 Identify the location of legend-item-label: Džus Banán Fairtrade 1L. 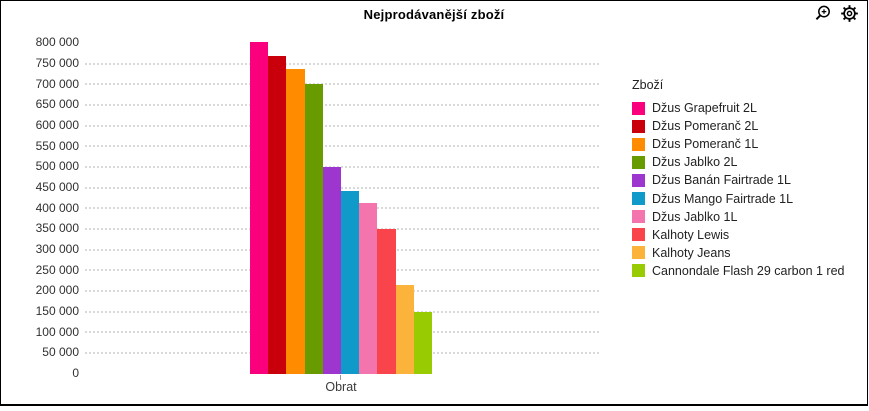
(721, 180).